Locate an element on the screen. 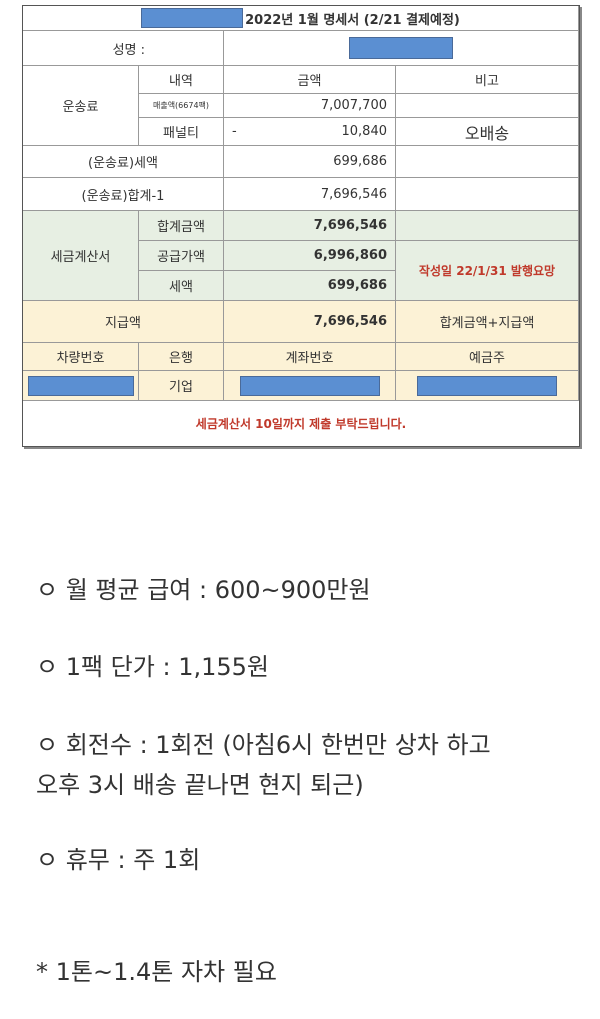 This screenshot has height=1019, width=600. statement-title: 2022년 1월 명세서 (2/21 결제예정) is located at coordinates (352, 20).